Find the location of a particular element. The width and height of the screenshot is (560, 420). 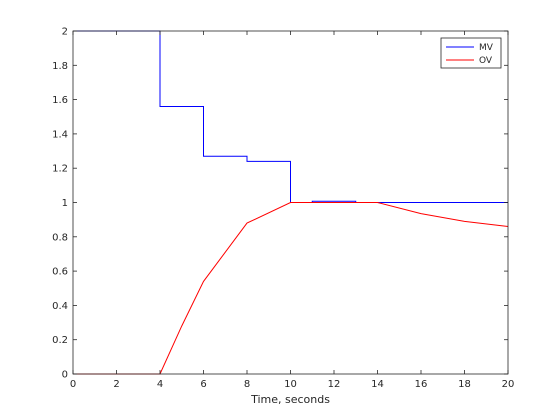

legend-box is located at coordinates (471, 53).